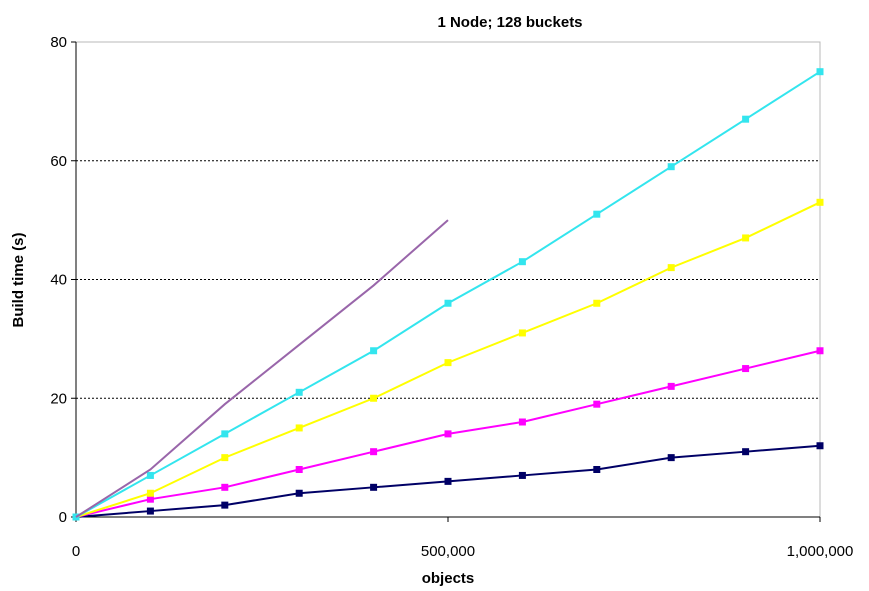 Image resolution: width=869 pixels, height=591 pixels. Describe the element at coordinates (448, 578) in the screenshot. I see `x-axis-label: objects` at that location.